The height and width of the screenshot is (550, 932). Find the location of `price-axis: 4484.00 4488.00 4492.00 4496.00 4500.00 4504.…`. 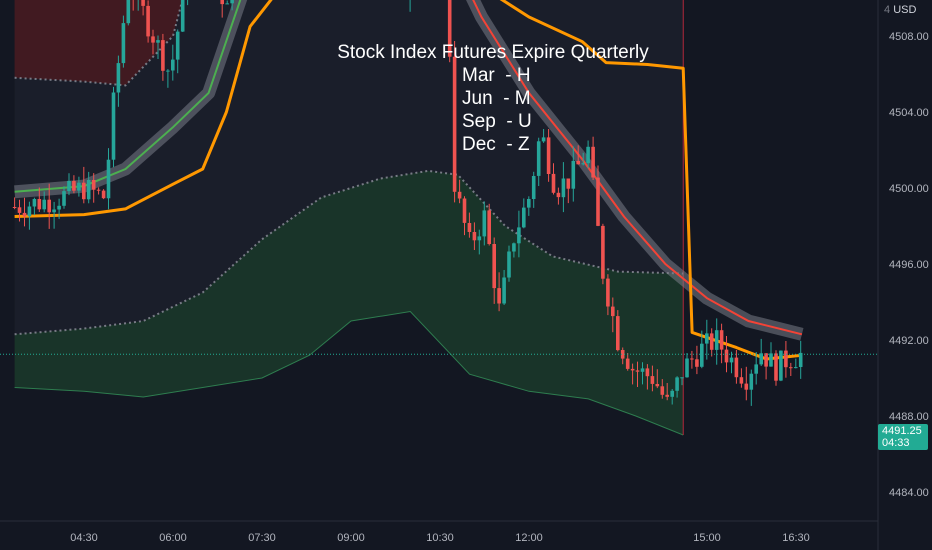

price-axis: 4484.00 4488.00 4492.00 4496.00 4500.00 4504.… is located at coordinates (909, 265).